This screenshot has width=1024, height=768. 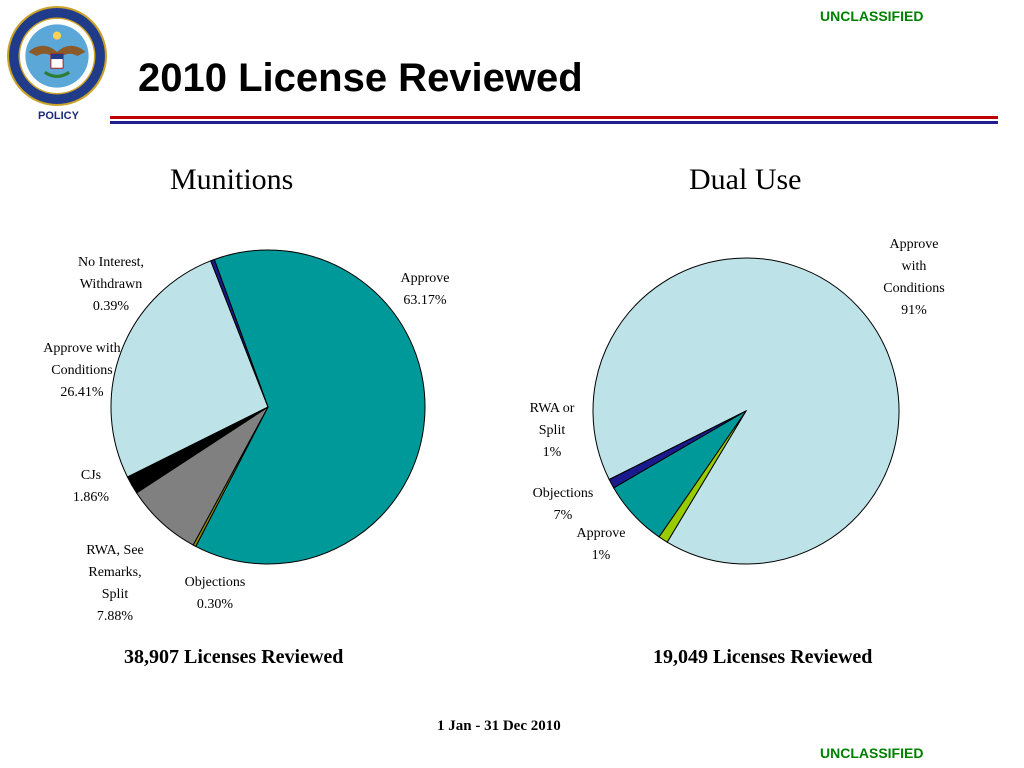 What do you see at coordinates (745, 179) in the screenshot?
I see `dual-use-chart-title: Dual Use` at bounding box center [745, 179].